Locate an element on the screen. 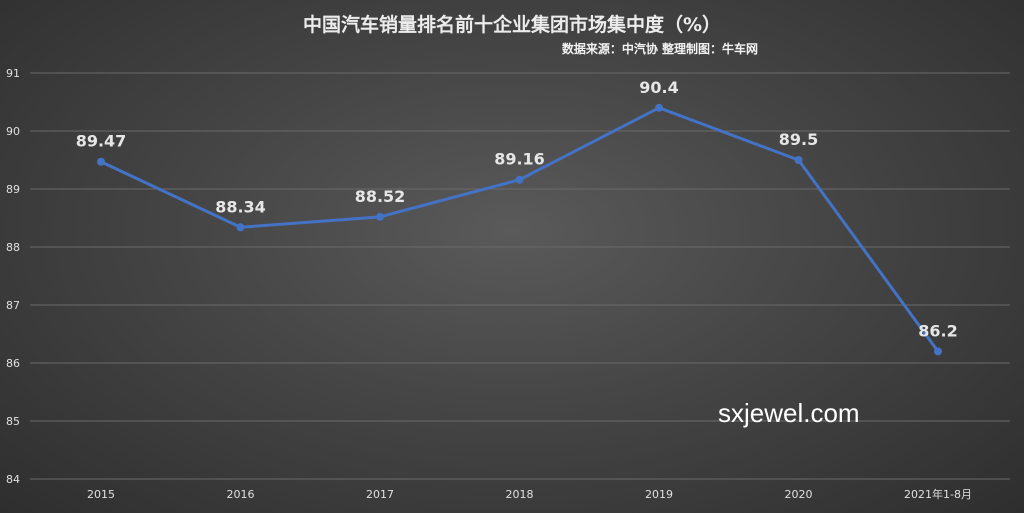 The height and width of the screenshot is (513, 1024). x-axis: 2015 2016 2017 2018 2019 2020 2021年1-8月 is located at coordinates (529, 494).